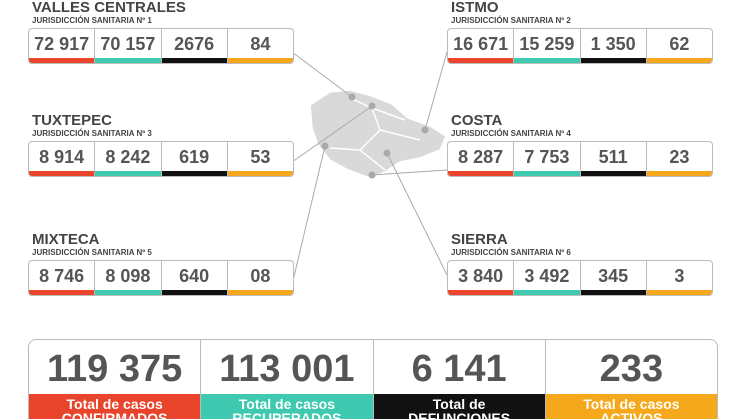 This screenshot has width=745, height=419. Describe the element at coordinates (613, 159) in the screenshot. I see `region-value: 511` at that location.